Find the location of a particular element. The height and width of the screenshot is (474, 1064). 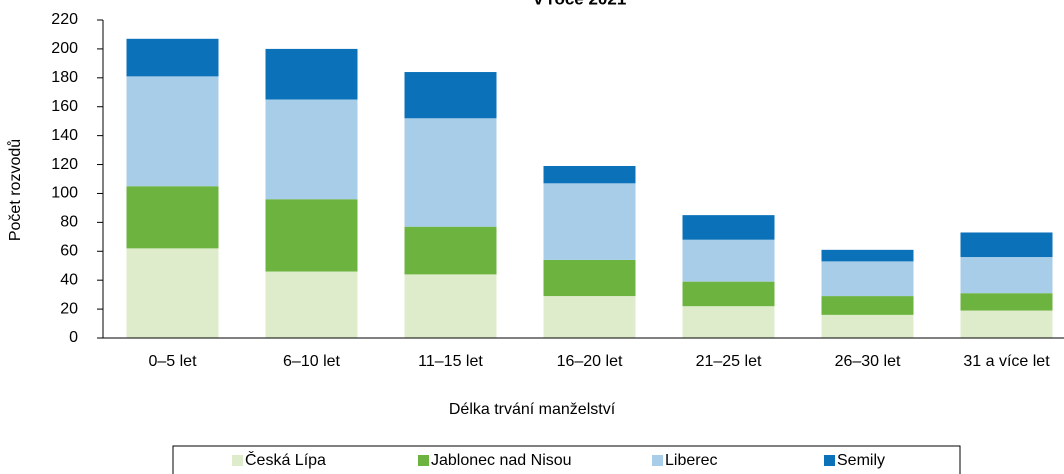

legend-label: Česká Lípa is located at coordinates (285, 459).